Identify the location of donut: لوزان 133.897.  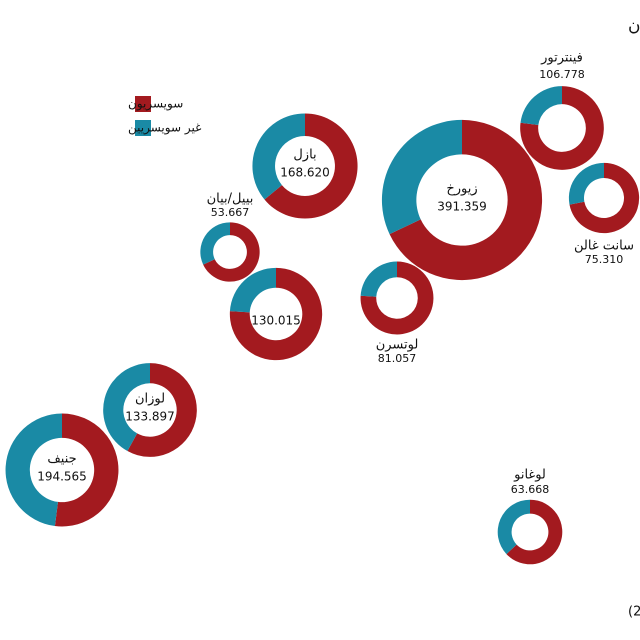
(150, 410).